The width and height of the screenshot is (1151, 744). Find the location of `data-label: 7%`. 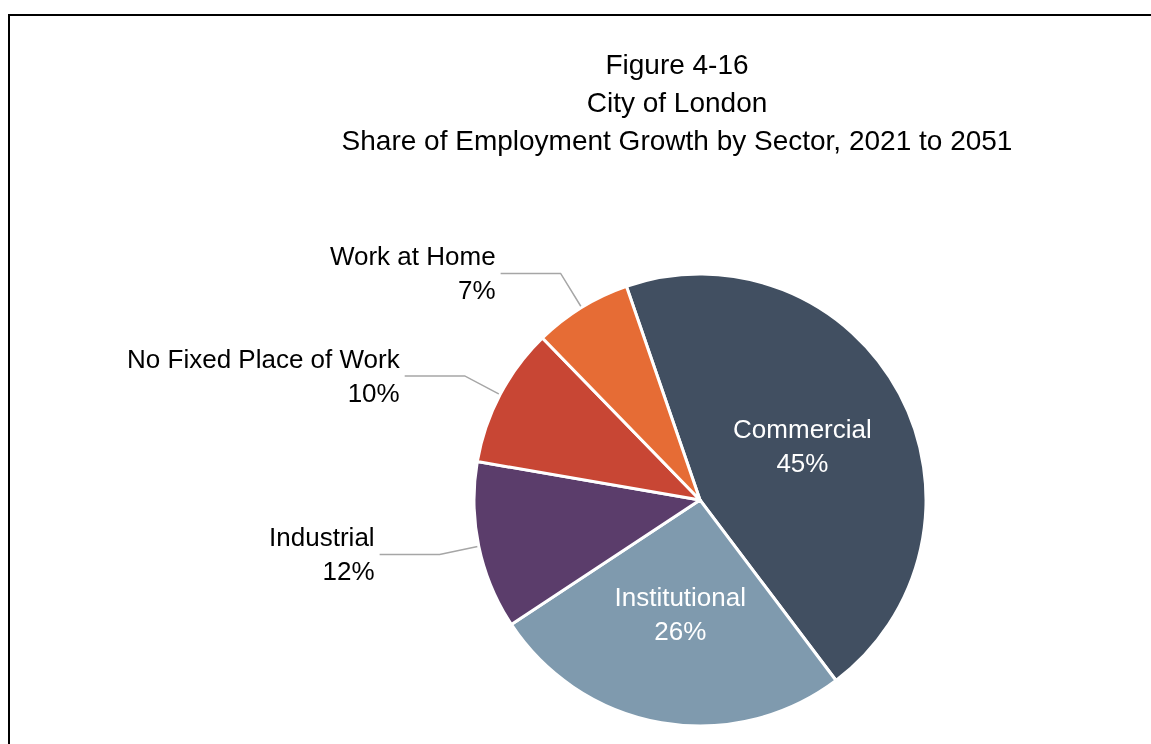

data-label: 7% is located at coordinates (477, 290).